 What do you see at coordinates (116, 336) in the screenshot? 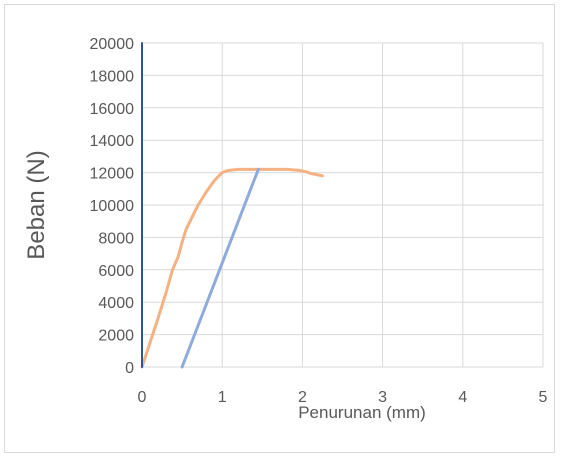
I see `y-tick-label: 2000` at bounding box center [116, 336].